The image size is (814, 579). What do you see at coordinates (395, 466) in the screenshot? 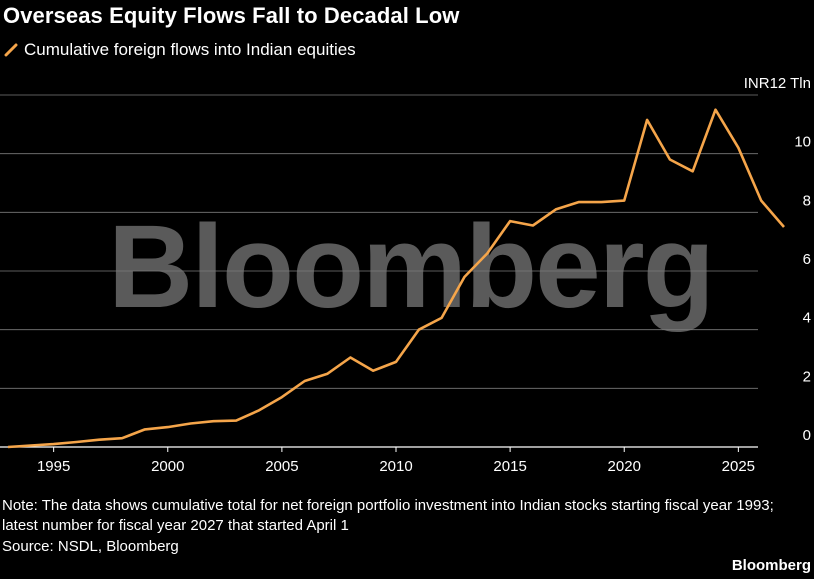
I see `x-tick-label: 2010` at bounding box center [395, 466].